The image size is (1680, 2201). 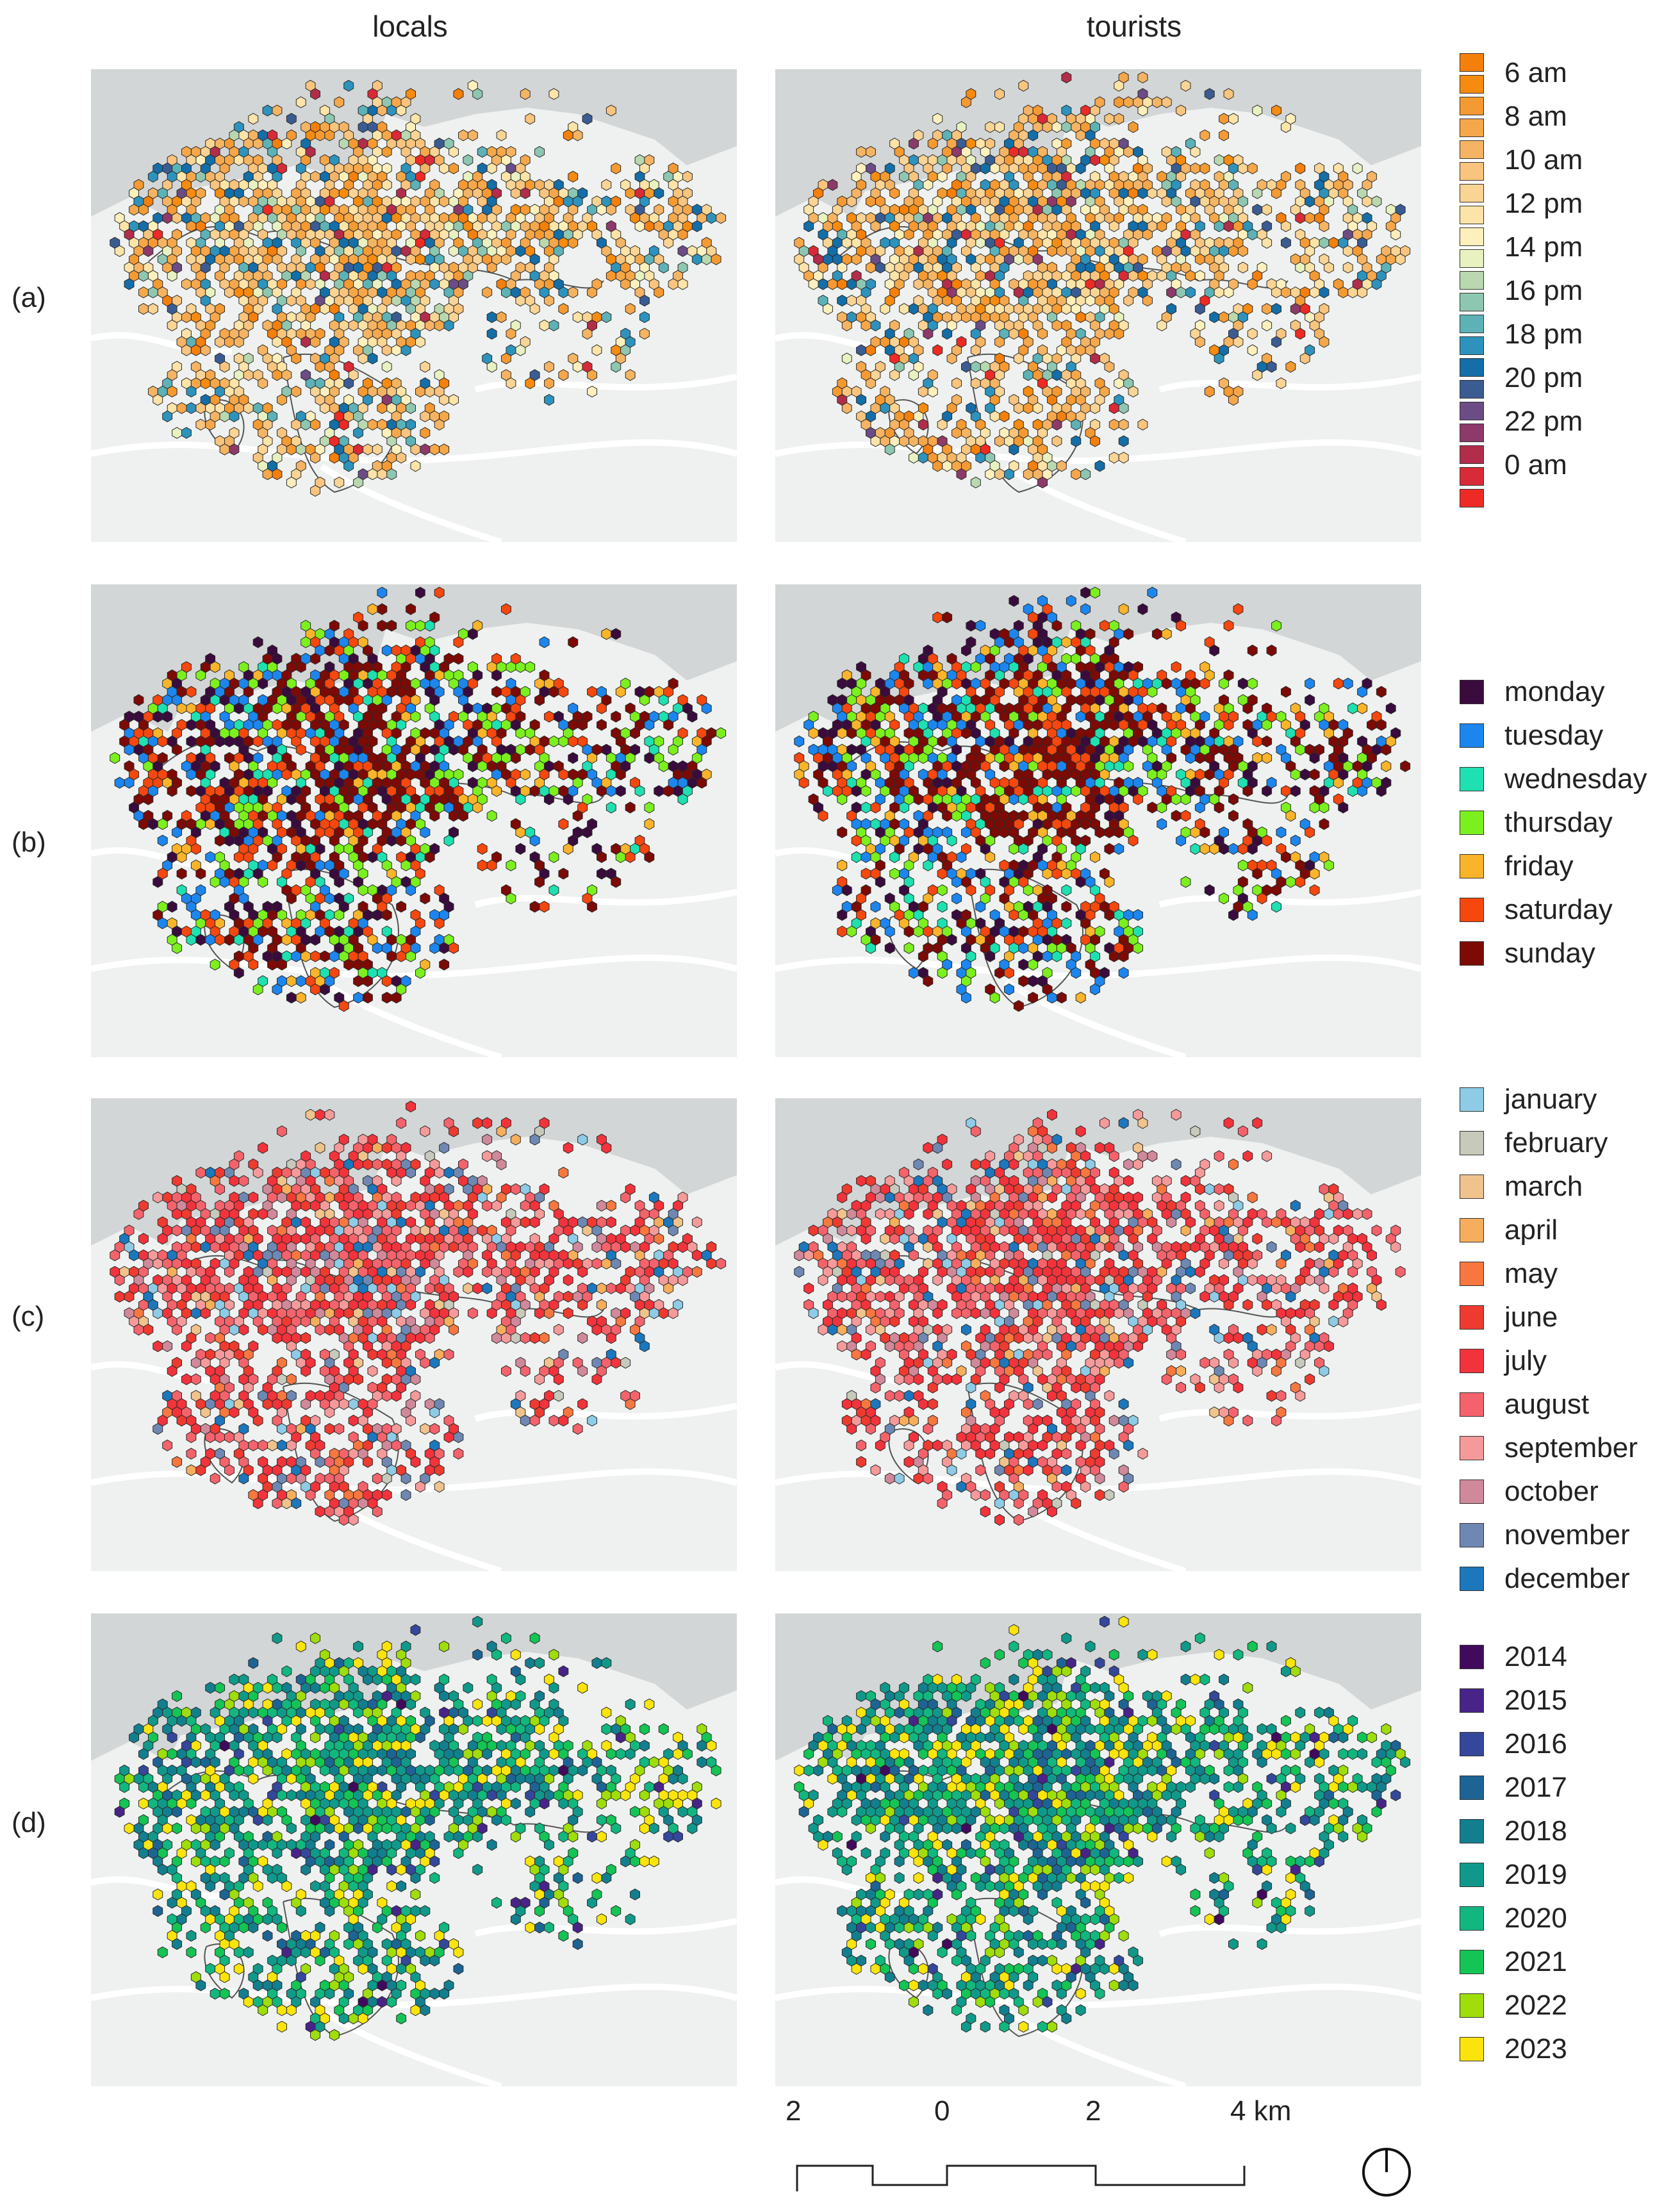 I want to click on map-weekday-locals, so click(x=414, y=820).